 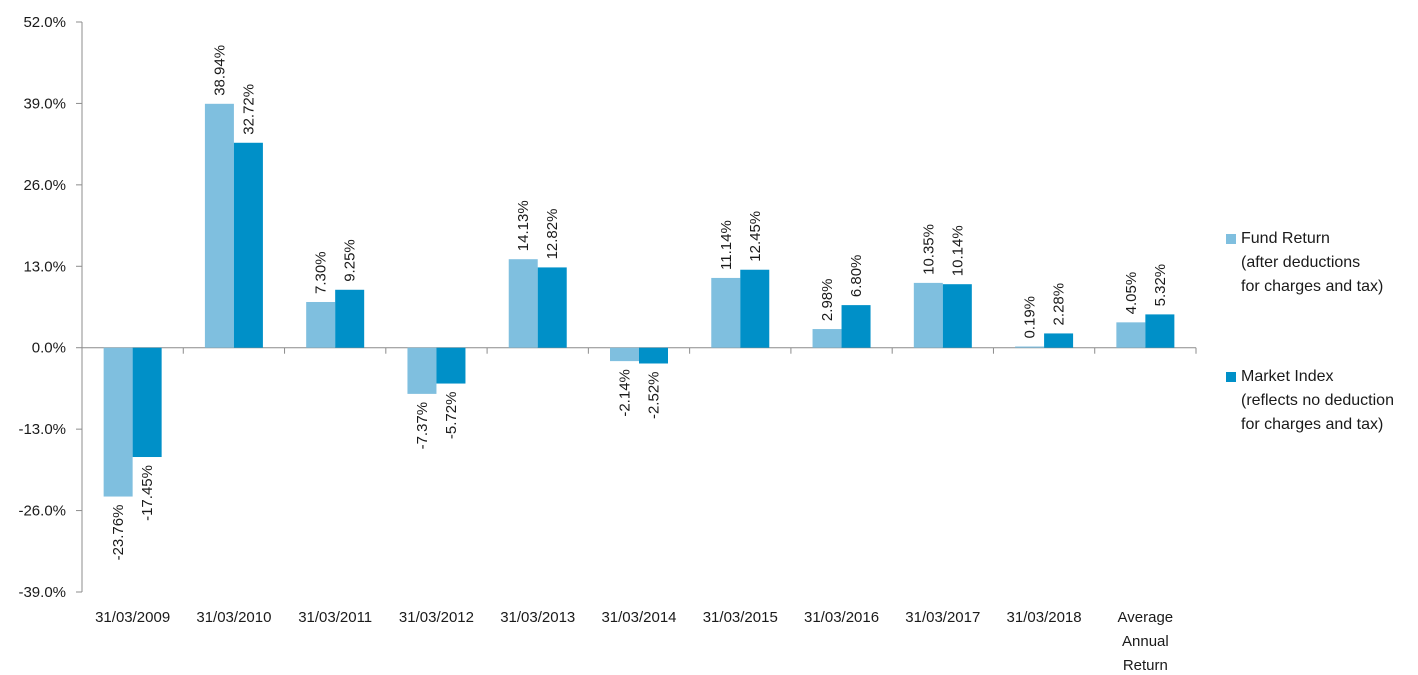 What do you see at coordinates (1044, 617) in the screenshot?
I see `x-category-label: 31/03/2018` at bounding box center [1044, 617].